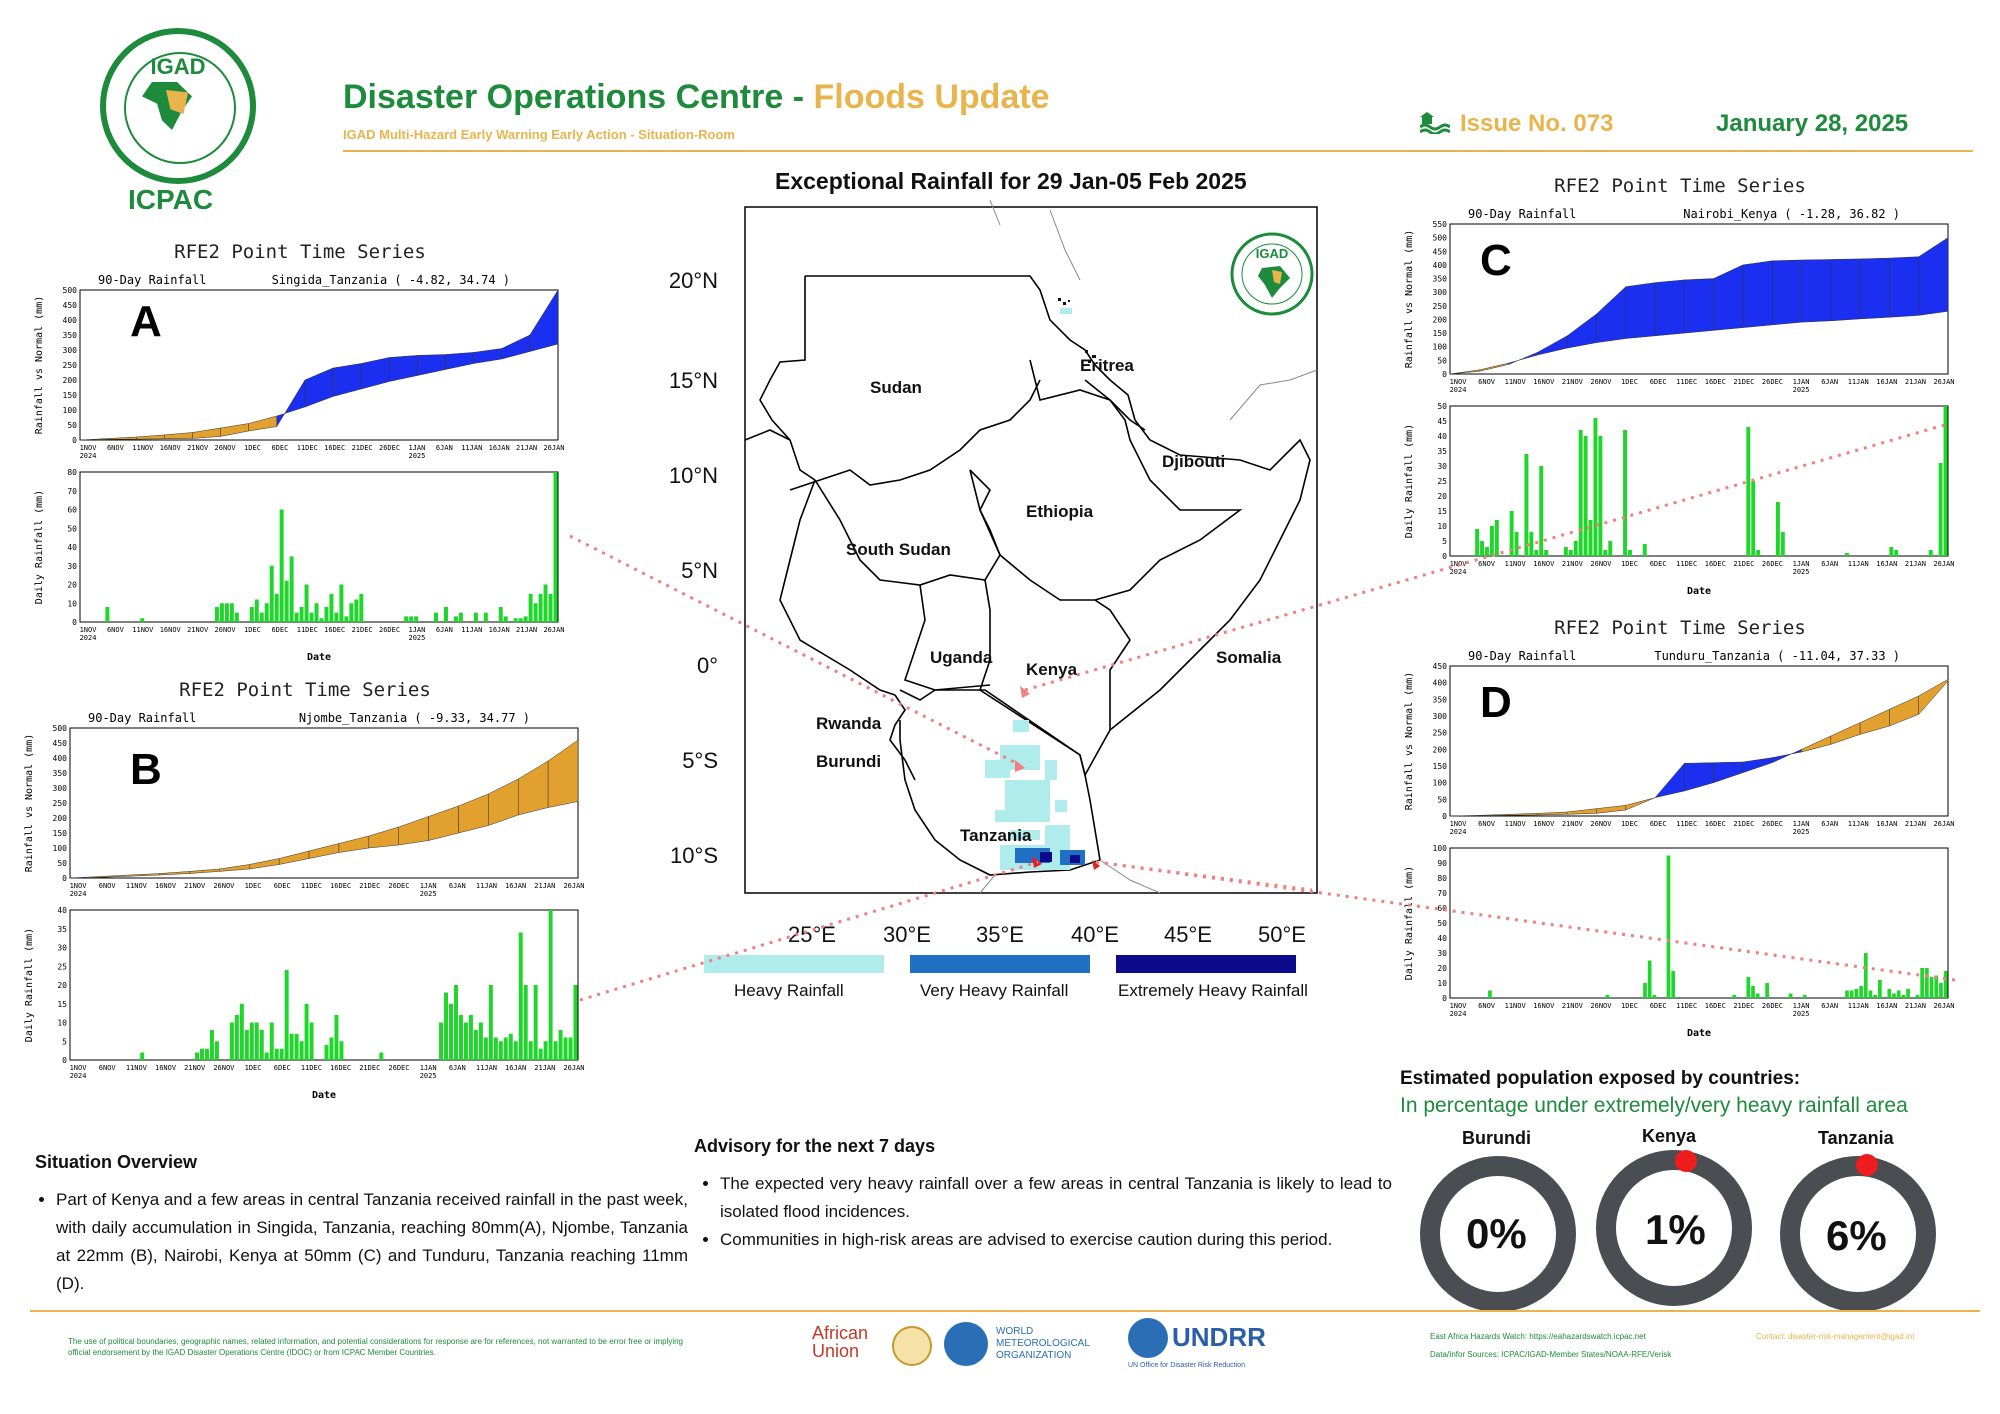 Image resolution: width=2000 pixels, height=1414 pixels. Describe the element at coordinates (391, 280) in the screenshot. I see `ts-location: Singida_Tanzania ( -4.82, 34.74 )` at that location.